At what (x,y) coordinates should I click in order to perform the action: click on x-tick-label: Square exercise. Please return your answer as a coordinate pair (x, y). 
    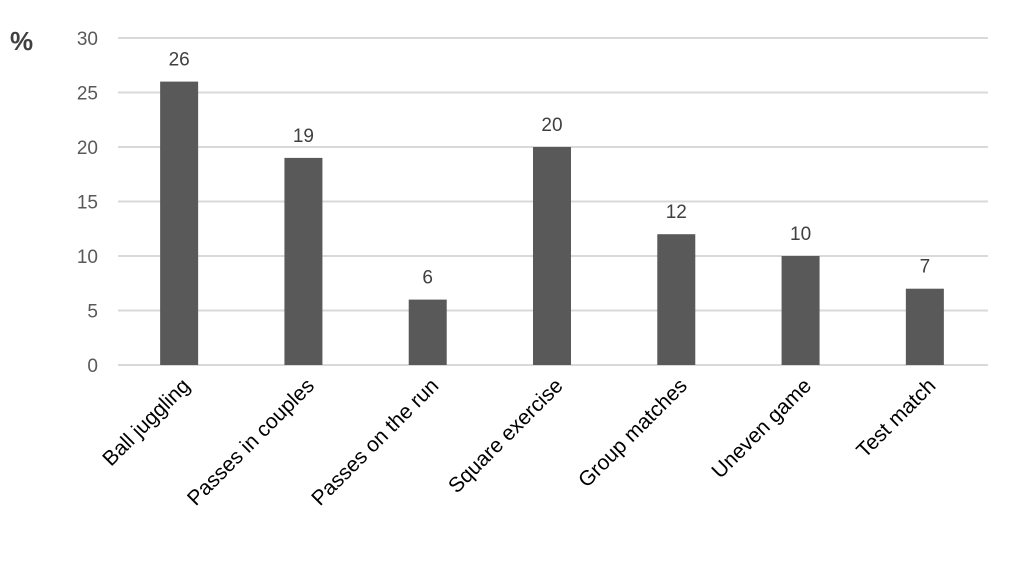
    Looking at the image, I should click on (506, 436).